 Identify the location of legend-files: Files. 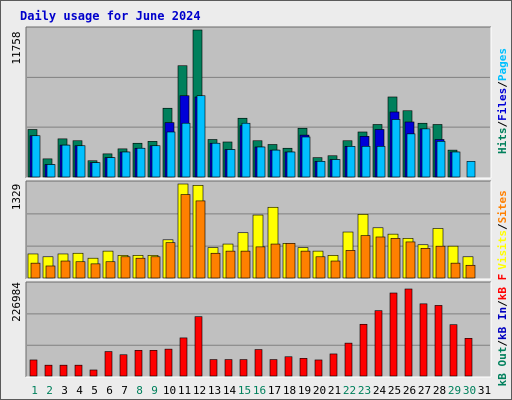
(502, 104).